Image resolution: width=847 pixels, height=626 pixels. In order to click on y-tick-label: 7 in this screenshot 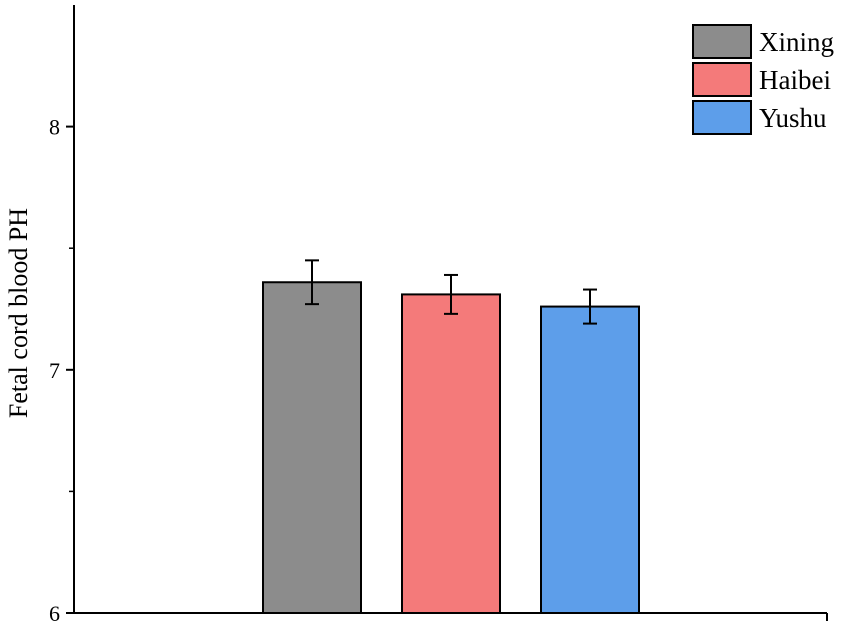, I will do `click(54, 370)`.